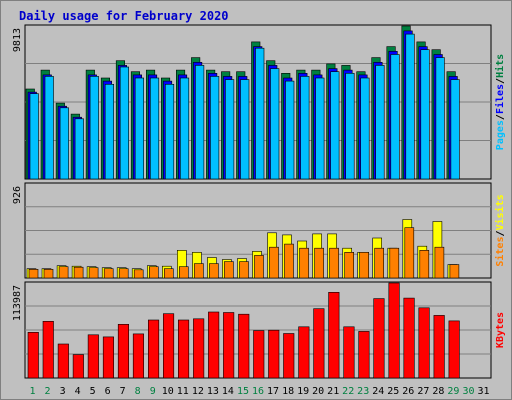  Describe the element at coordinates (198, 391) in the screenshot. I see `x-tick-label-day-12: 12` at that location.